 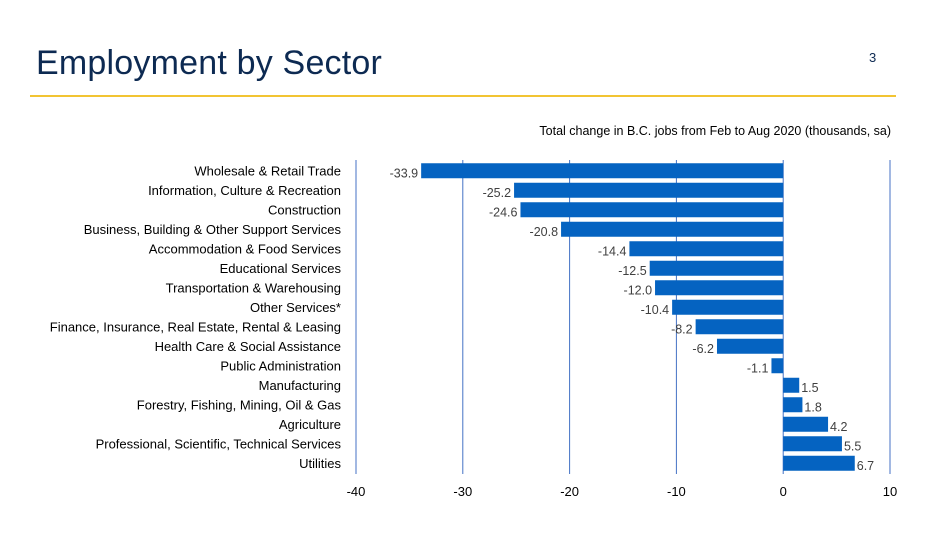 I want to click on data-label: 5.5, so click(x=852, y=446).